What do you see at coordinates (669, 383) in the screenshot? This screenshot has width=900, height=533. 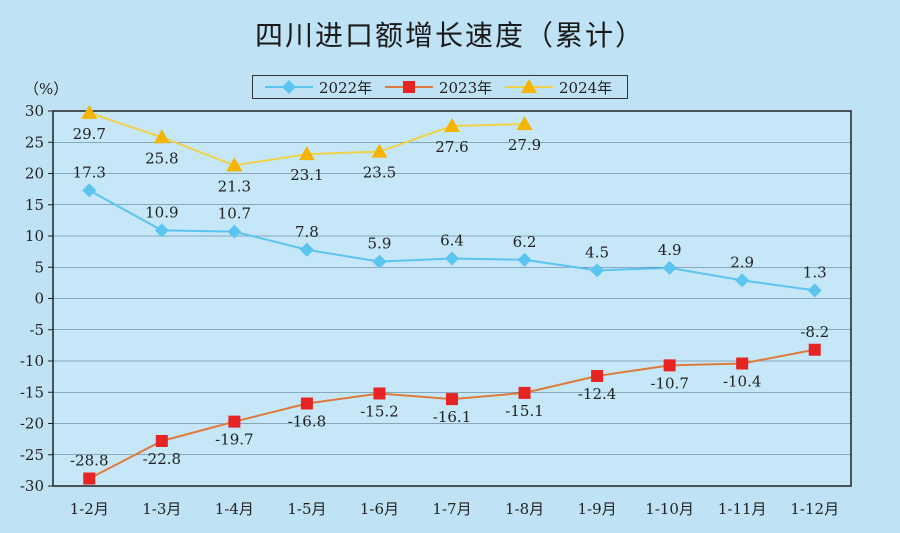 I see `data-label: -10.7` at bounding box center [669, 383].